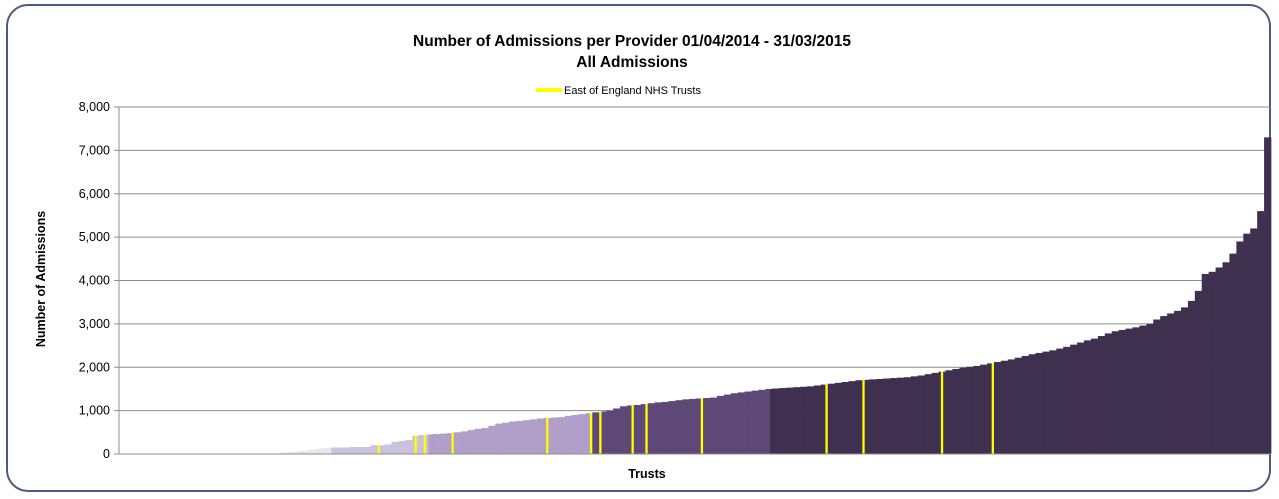  Describe the element at coordinates (94, 411) in the screenshot. I see `y-tick-label: 1,000` at that location.